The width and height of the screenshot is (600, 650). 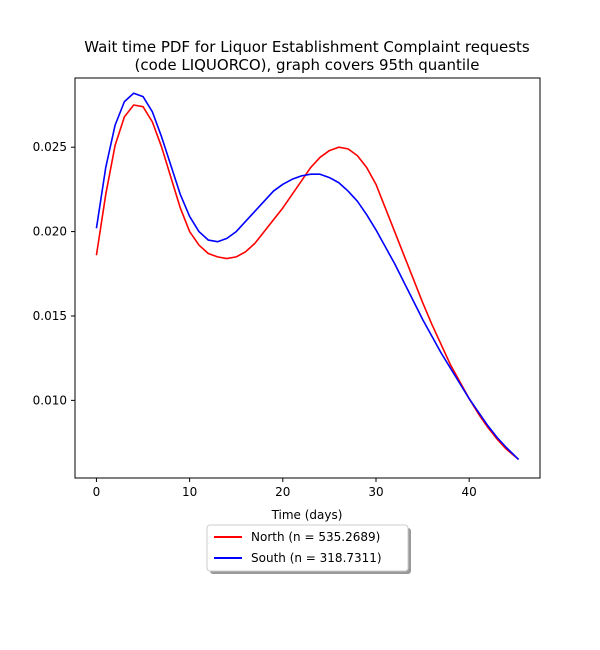 I want to click on legend-box, so click(x=307, y=548).